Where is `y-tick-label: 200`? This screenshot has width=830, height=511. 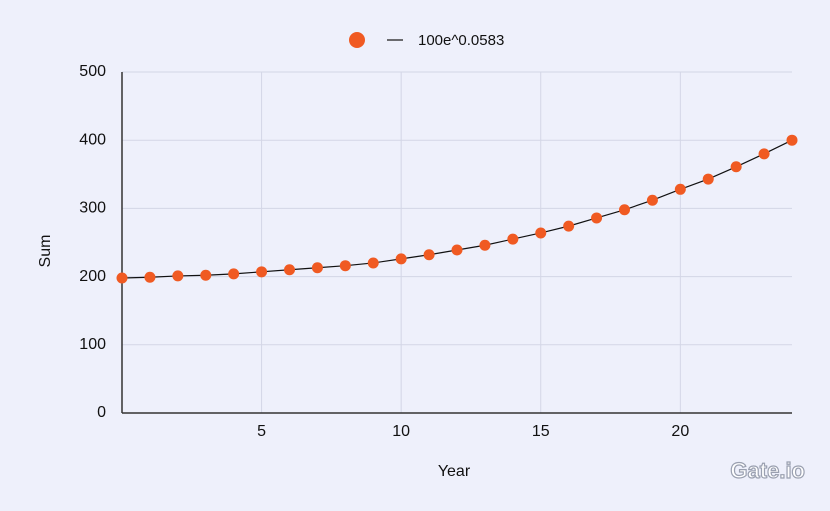 y-tick-label: 200 is located at coordinates (92, 276).